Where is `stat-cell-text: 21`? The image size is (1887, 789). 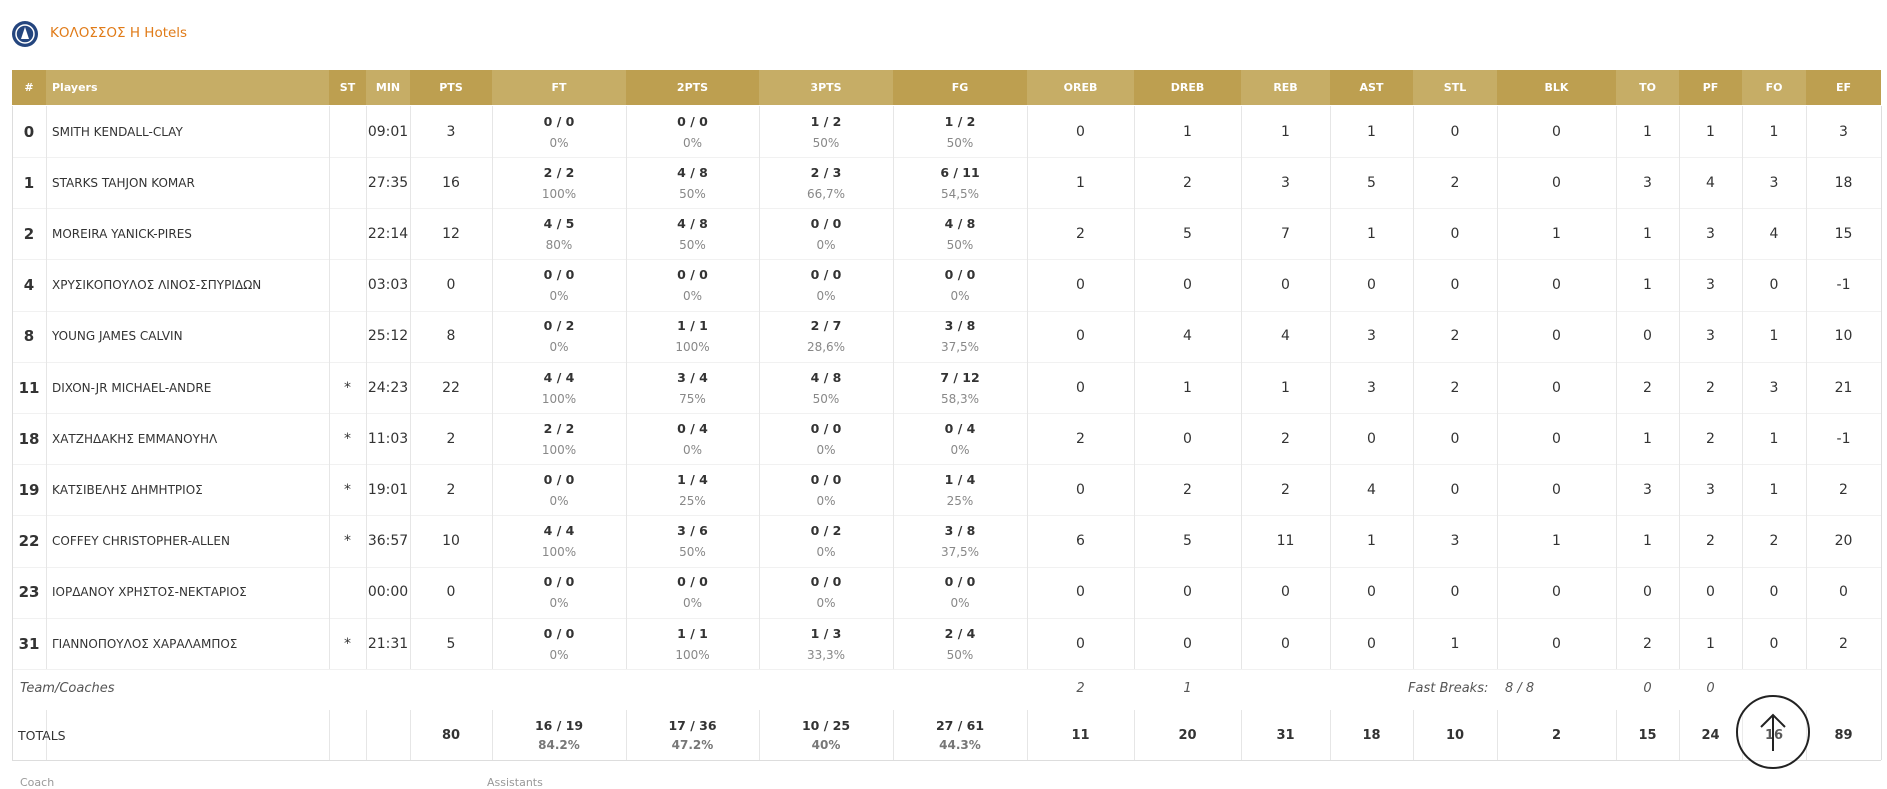
stat-cell-text: 21 is located at coordinates (1843, 387).